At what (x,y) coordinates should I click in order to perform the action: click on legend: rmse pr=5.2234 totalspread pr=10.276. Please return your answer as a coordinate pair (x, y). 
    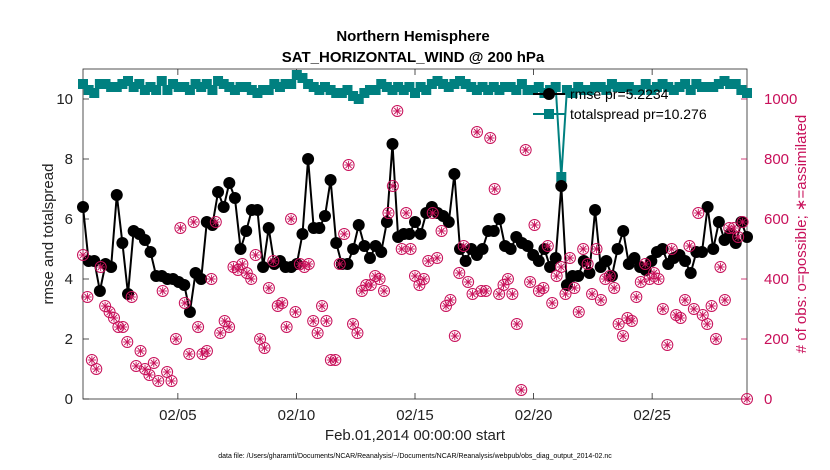
    Looking at the image, I should click on (620, 104).